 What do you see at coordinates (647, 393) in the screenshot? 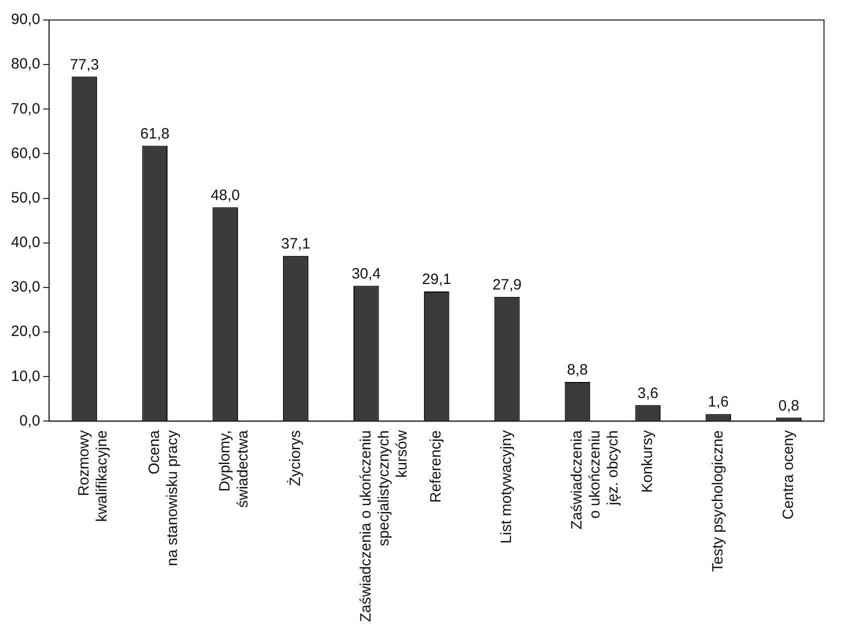
I see `data-label: 3,6` at bounding box center [647, 393].